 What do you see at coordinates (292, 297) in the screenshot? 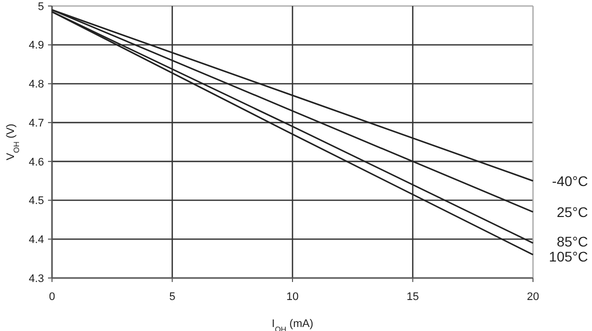
I see `x-tick-label: 10` at bounding box center [292, 297].